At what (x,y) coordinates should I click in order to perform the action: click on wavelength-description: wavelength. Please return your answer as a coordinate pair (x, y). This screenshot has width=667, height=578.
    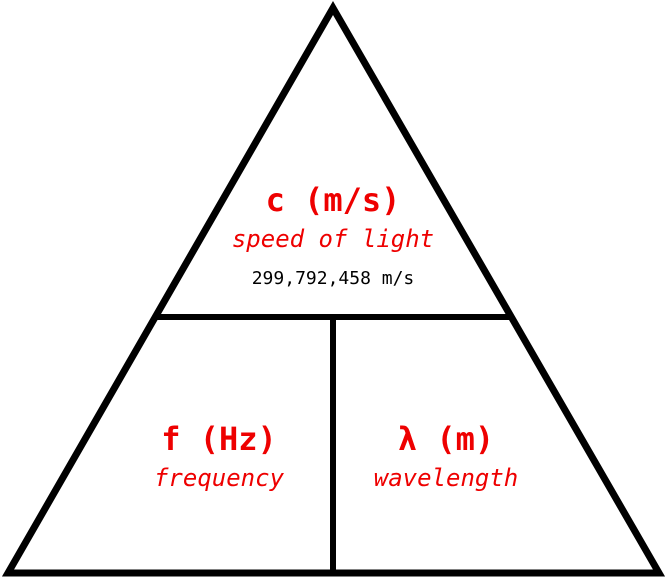
    Looking at the image, I should click on (446, 478).